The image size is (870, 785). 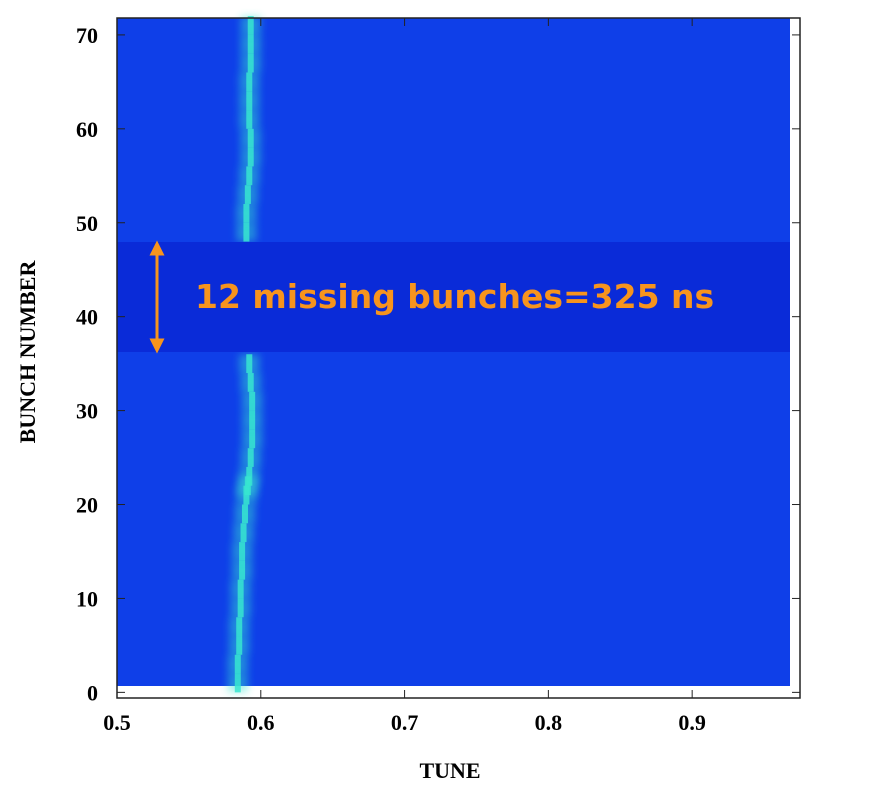 What do you see at coordinates (87, 129) in the screenshot?
I see `y-tick-label: 60` at bounding box center [87, 129].